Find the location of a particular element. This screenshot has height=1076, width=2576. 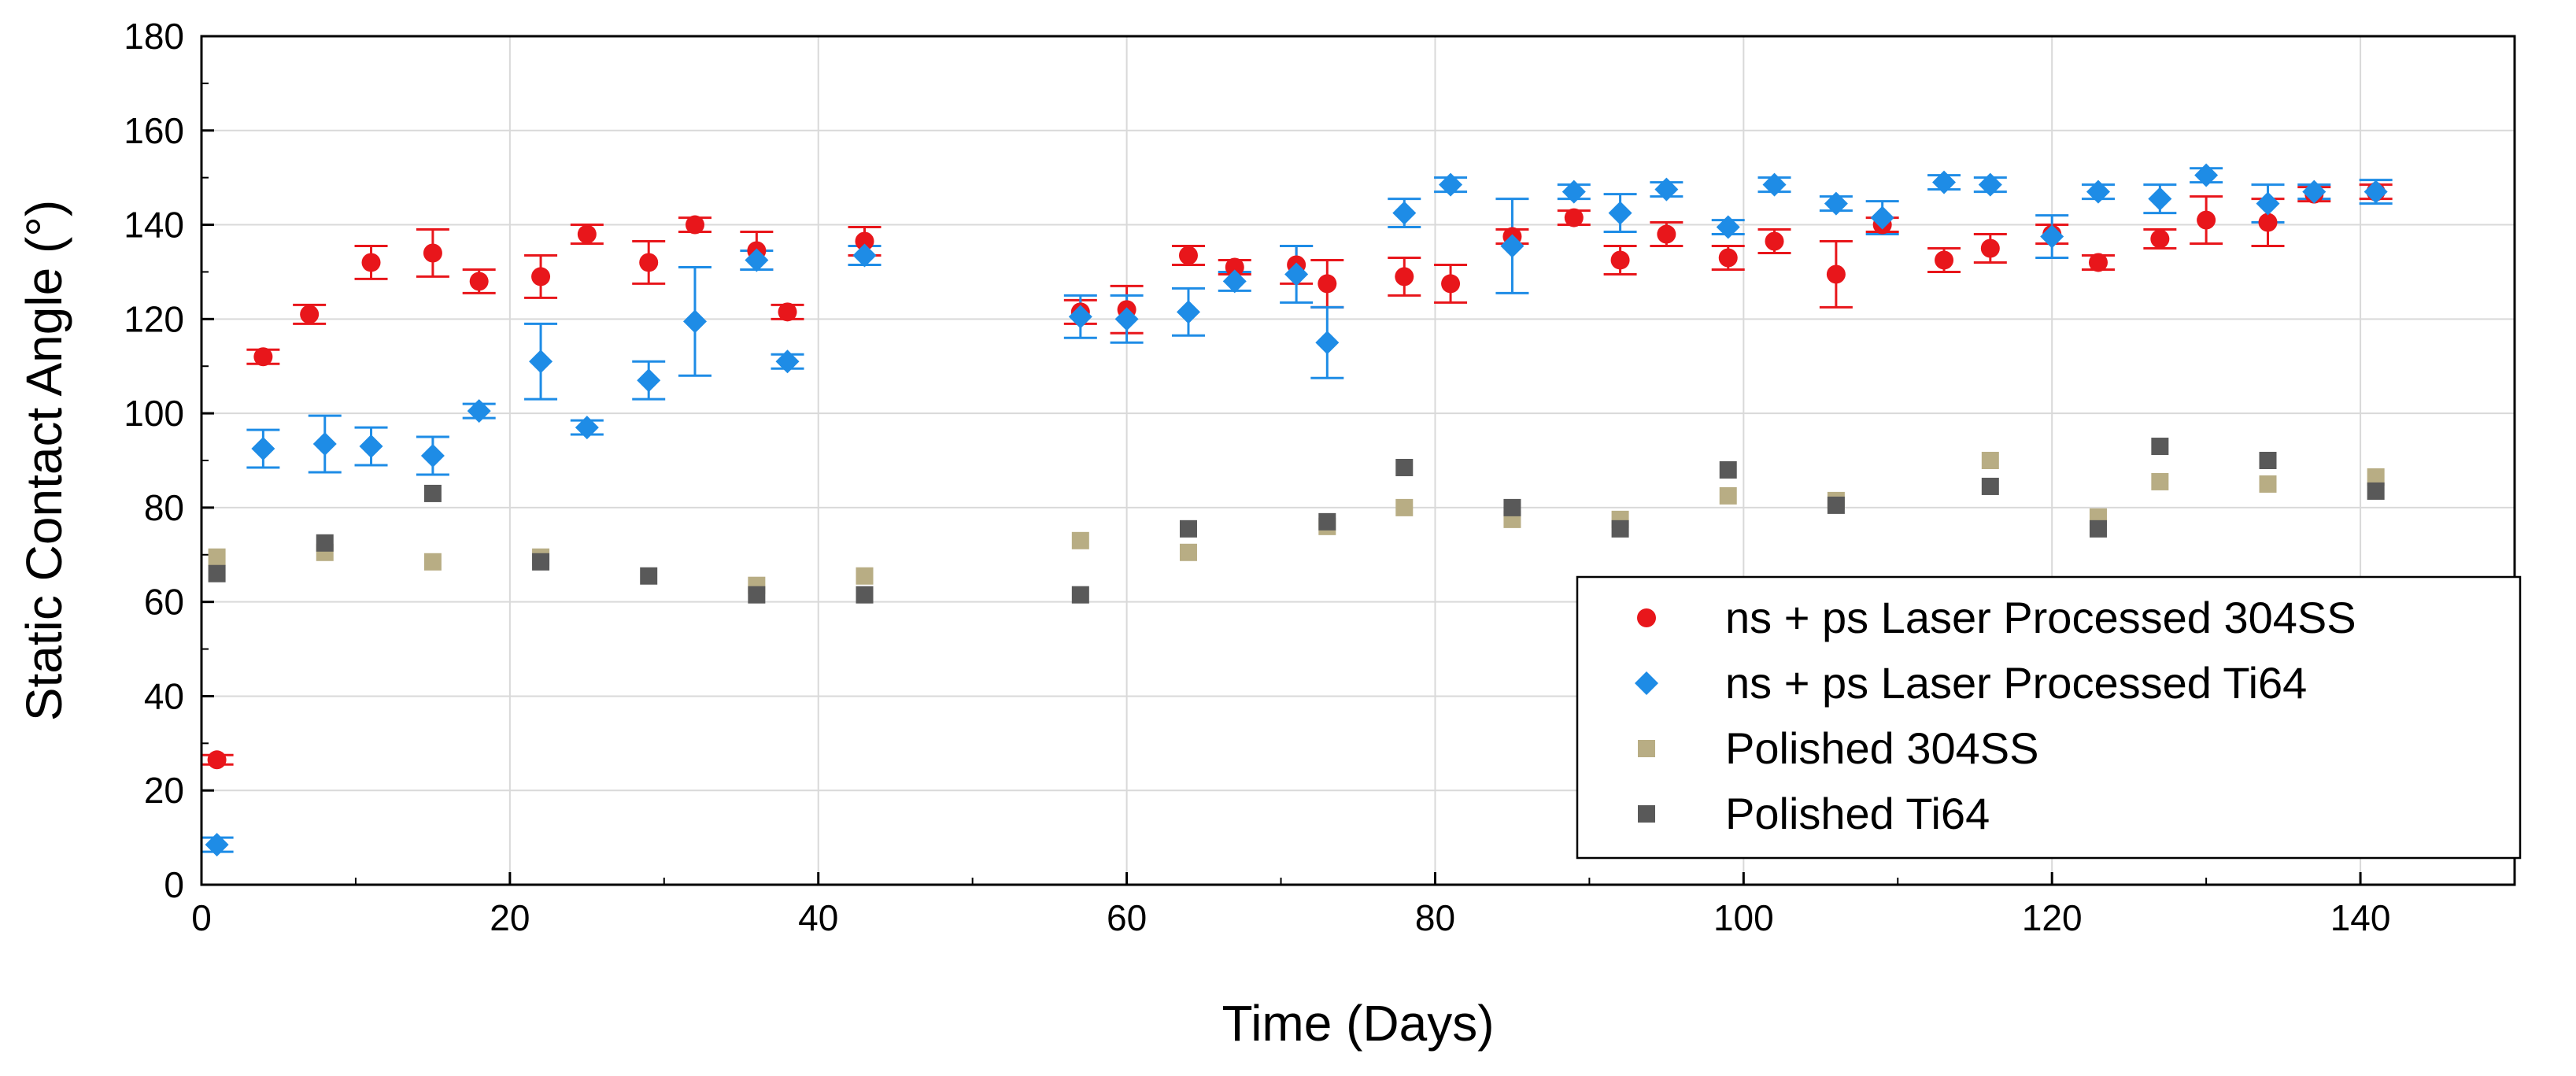

y-tick-label: 180 is located at coordinates (154, 36).